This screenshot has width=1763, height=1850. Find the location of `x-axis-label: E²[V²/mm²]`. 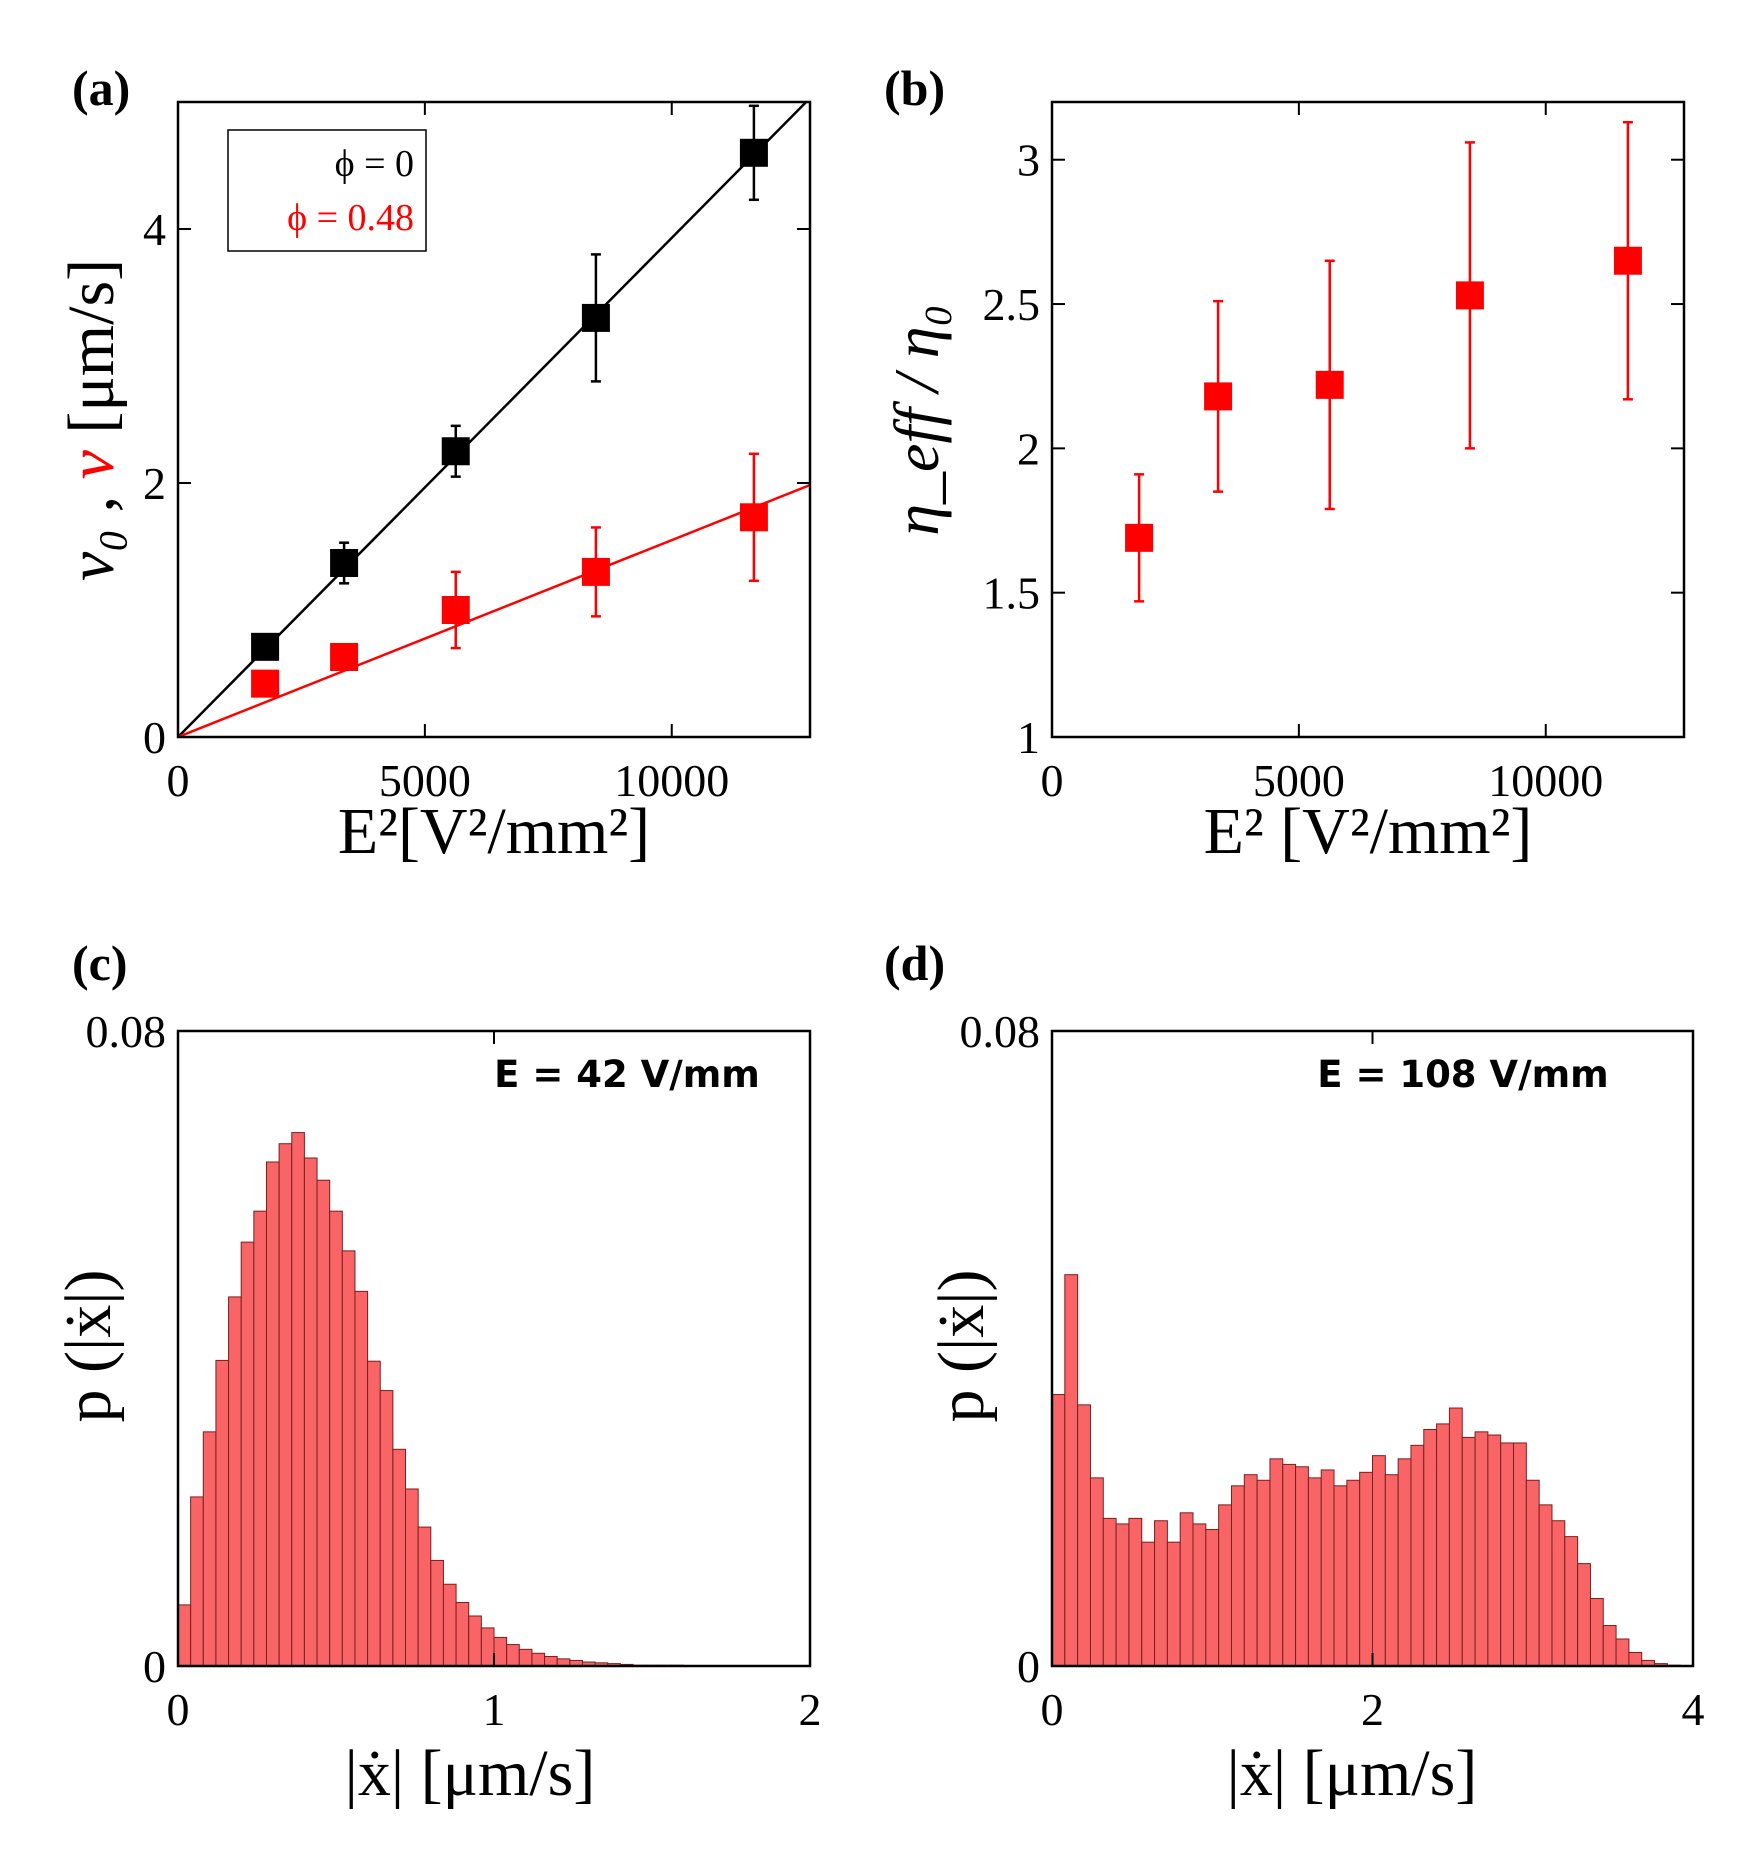

x-axis-label: E²[V²/mm²] is located at coordinates (494, 831).